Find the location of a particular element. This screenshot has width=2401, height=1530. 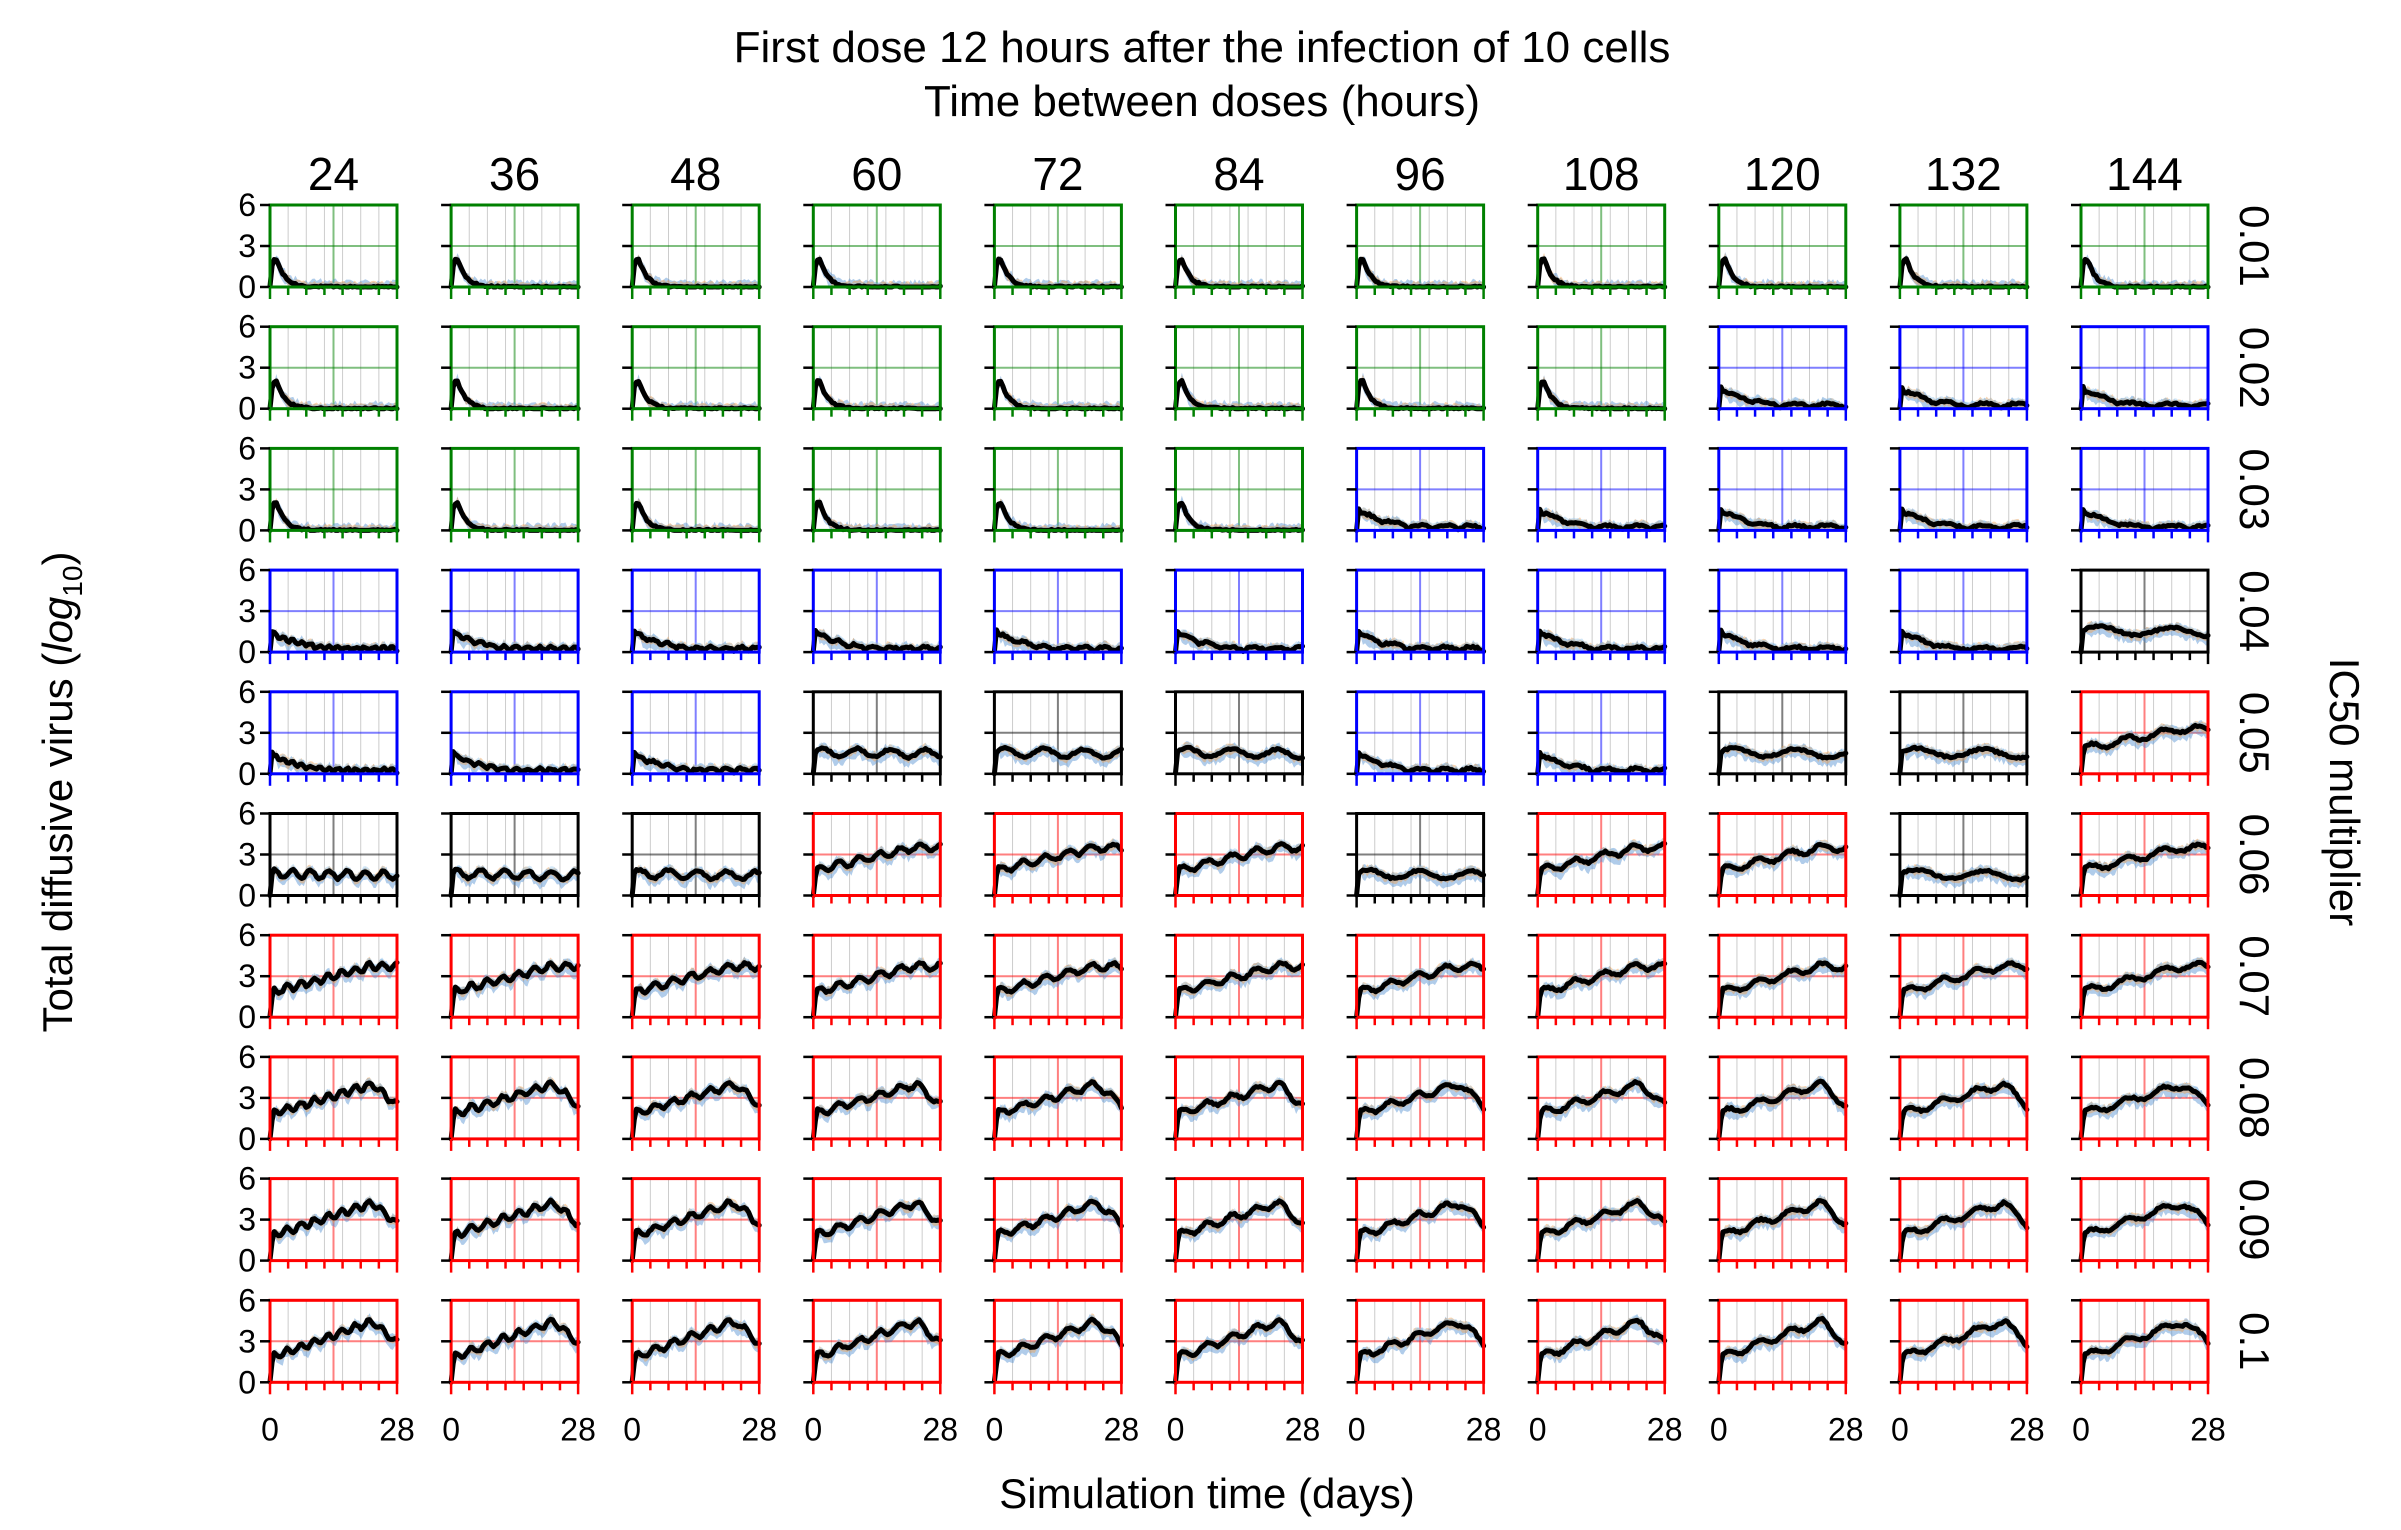

panel-r8-c8 is located at coordinates (1778, 1225).